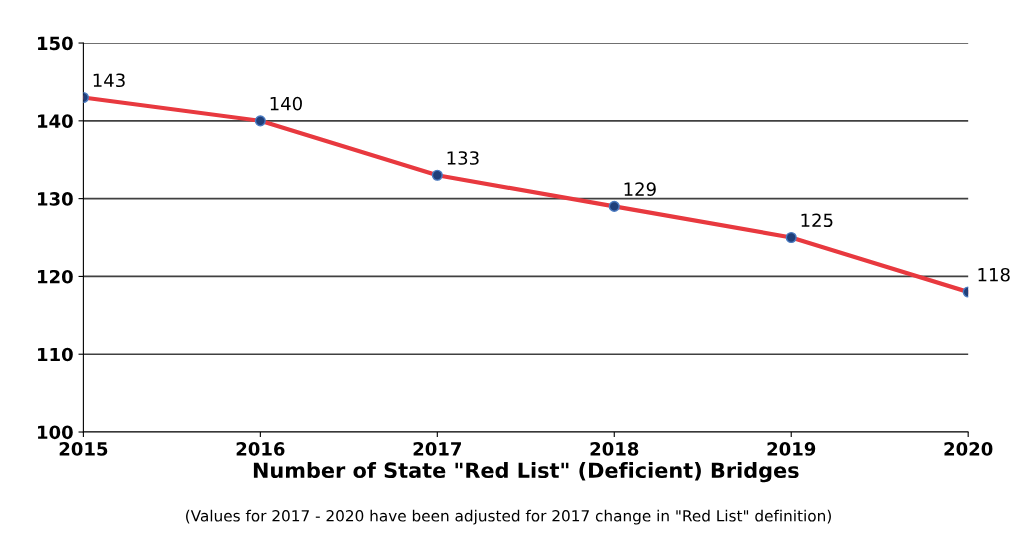 This screenshot has width=1017, height=538. What do you see at coordinates (286, 103) in the screenshot?
I see `data-label: 140` at bounding box center [286, 103].